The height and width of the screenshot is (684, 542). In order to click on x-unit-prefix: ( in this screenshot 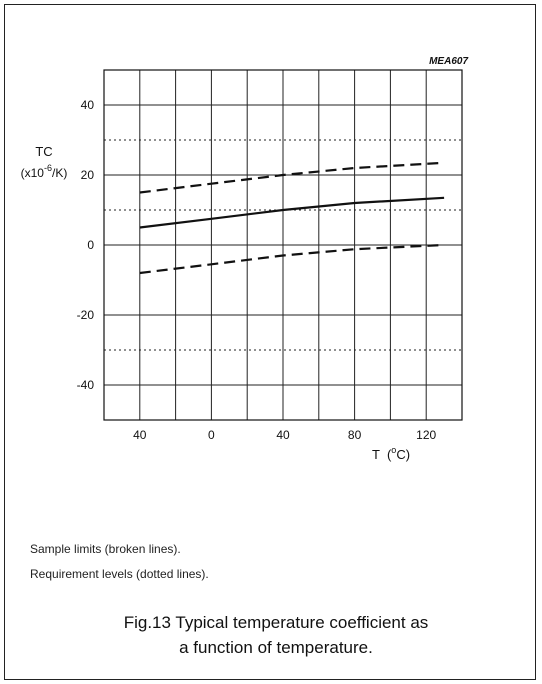, I will do `click(389, 454)`.